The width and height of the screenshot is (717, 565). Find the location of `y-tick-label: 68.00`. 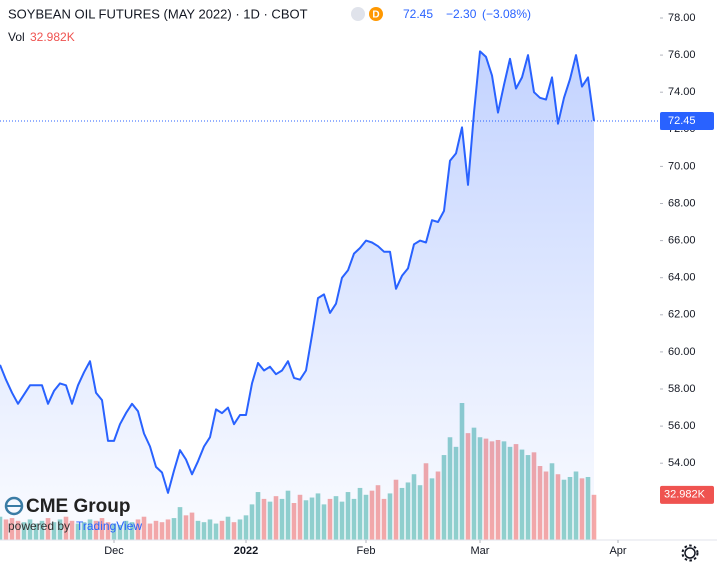

y-tick-label: 68.00 is located at coordinates (682, 203).